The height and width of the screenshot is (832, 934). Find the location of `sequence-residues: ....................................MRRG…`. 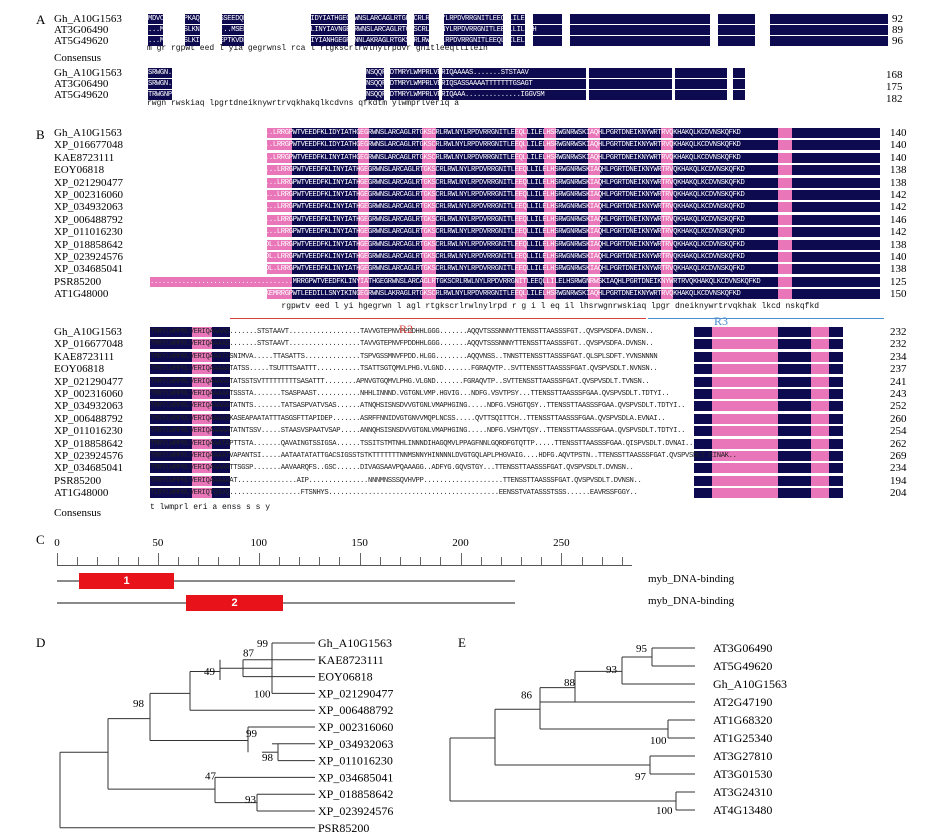

sequence-residues: ....................................MRRG… is located at coordinates (455, 281).